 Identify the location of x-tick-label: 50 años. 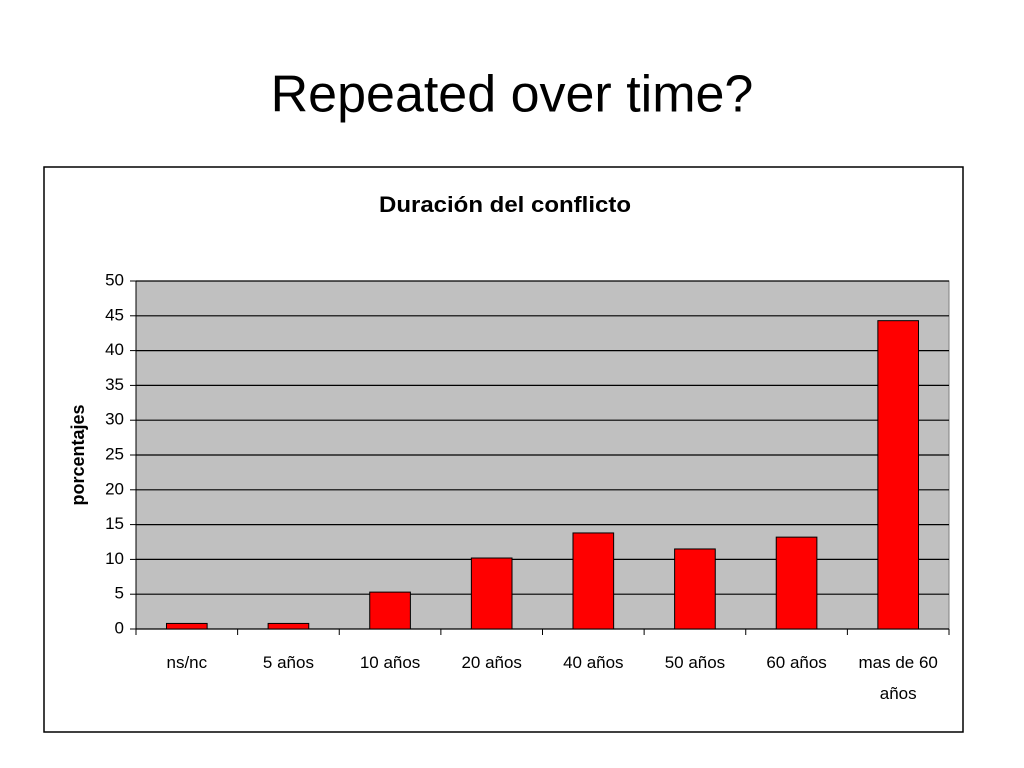
(695, 662).